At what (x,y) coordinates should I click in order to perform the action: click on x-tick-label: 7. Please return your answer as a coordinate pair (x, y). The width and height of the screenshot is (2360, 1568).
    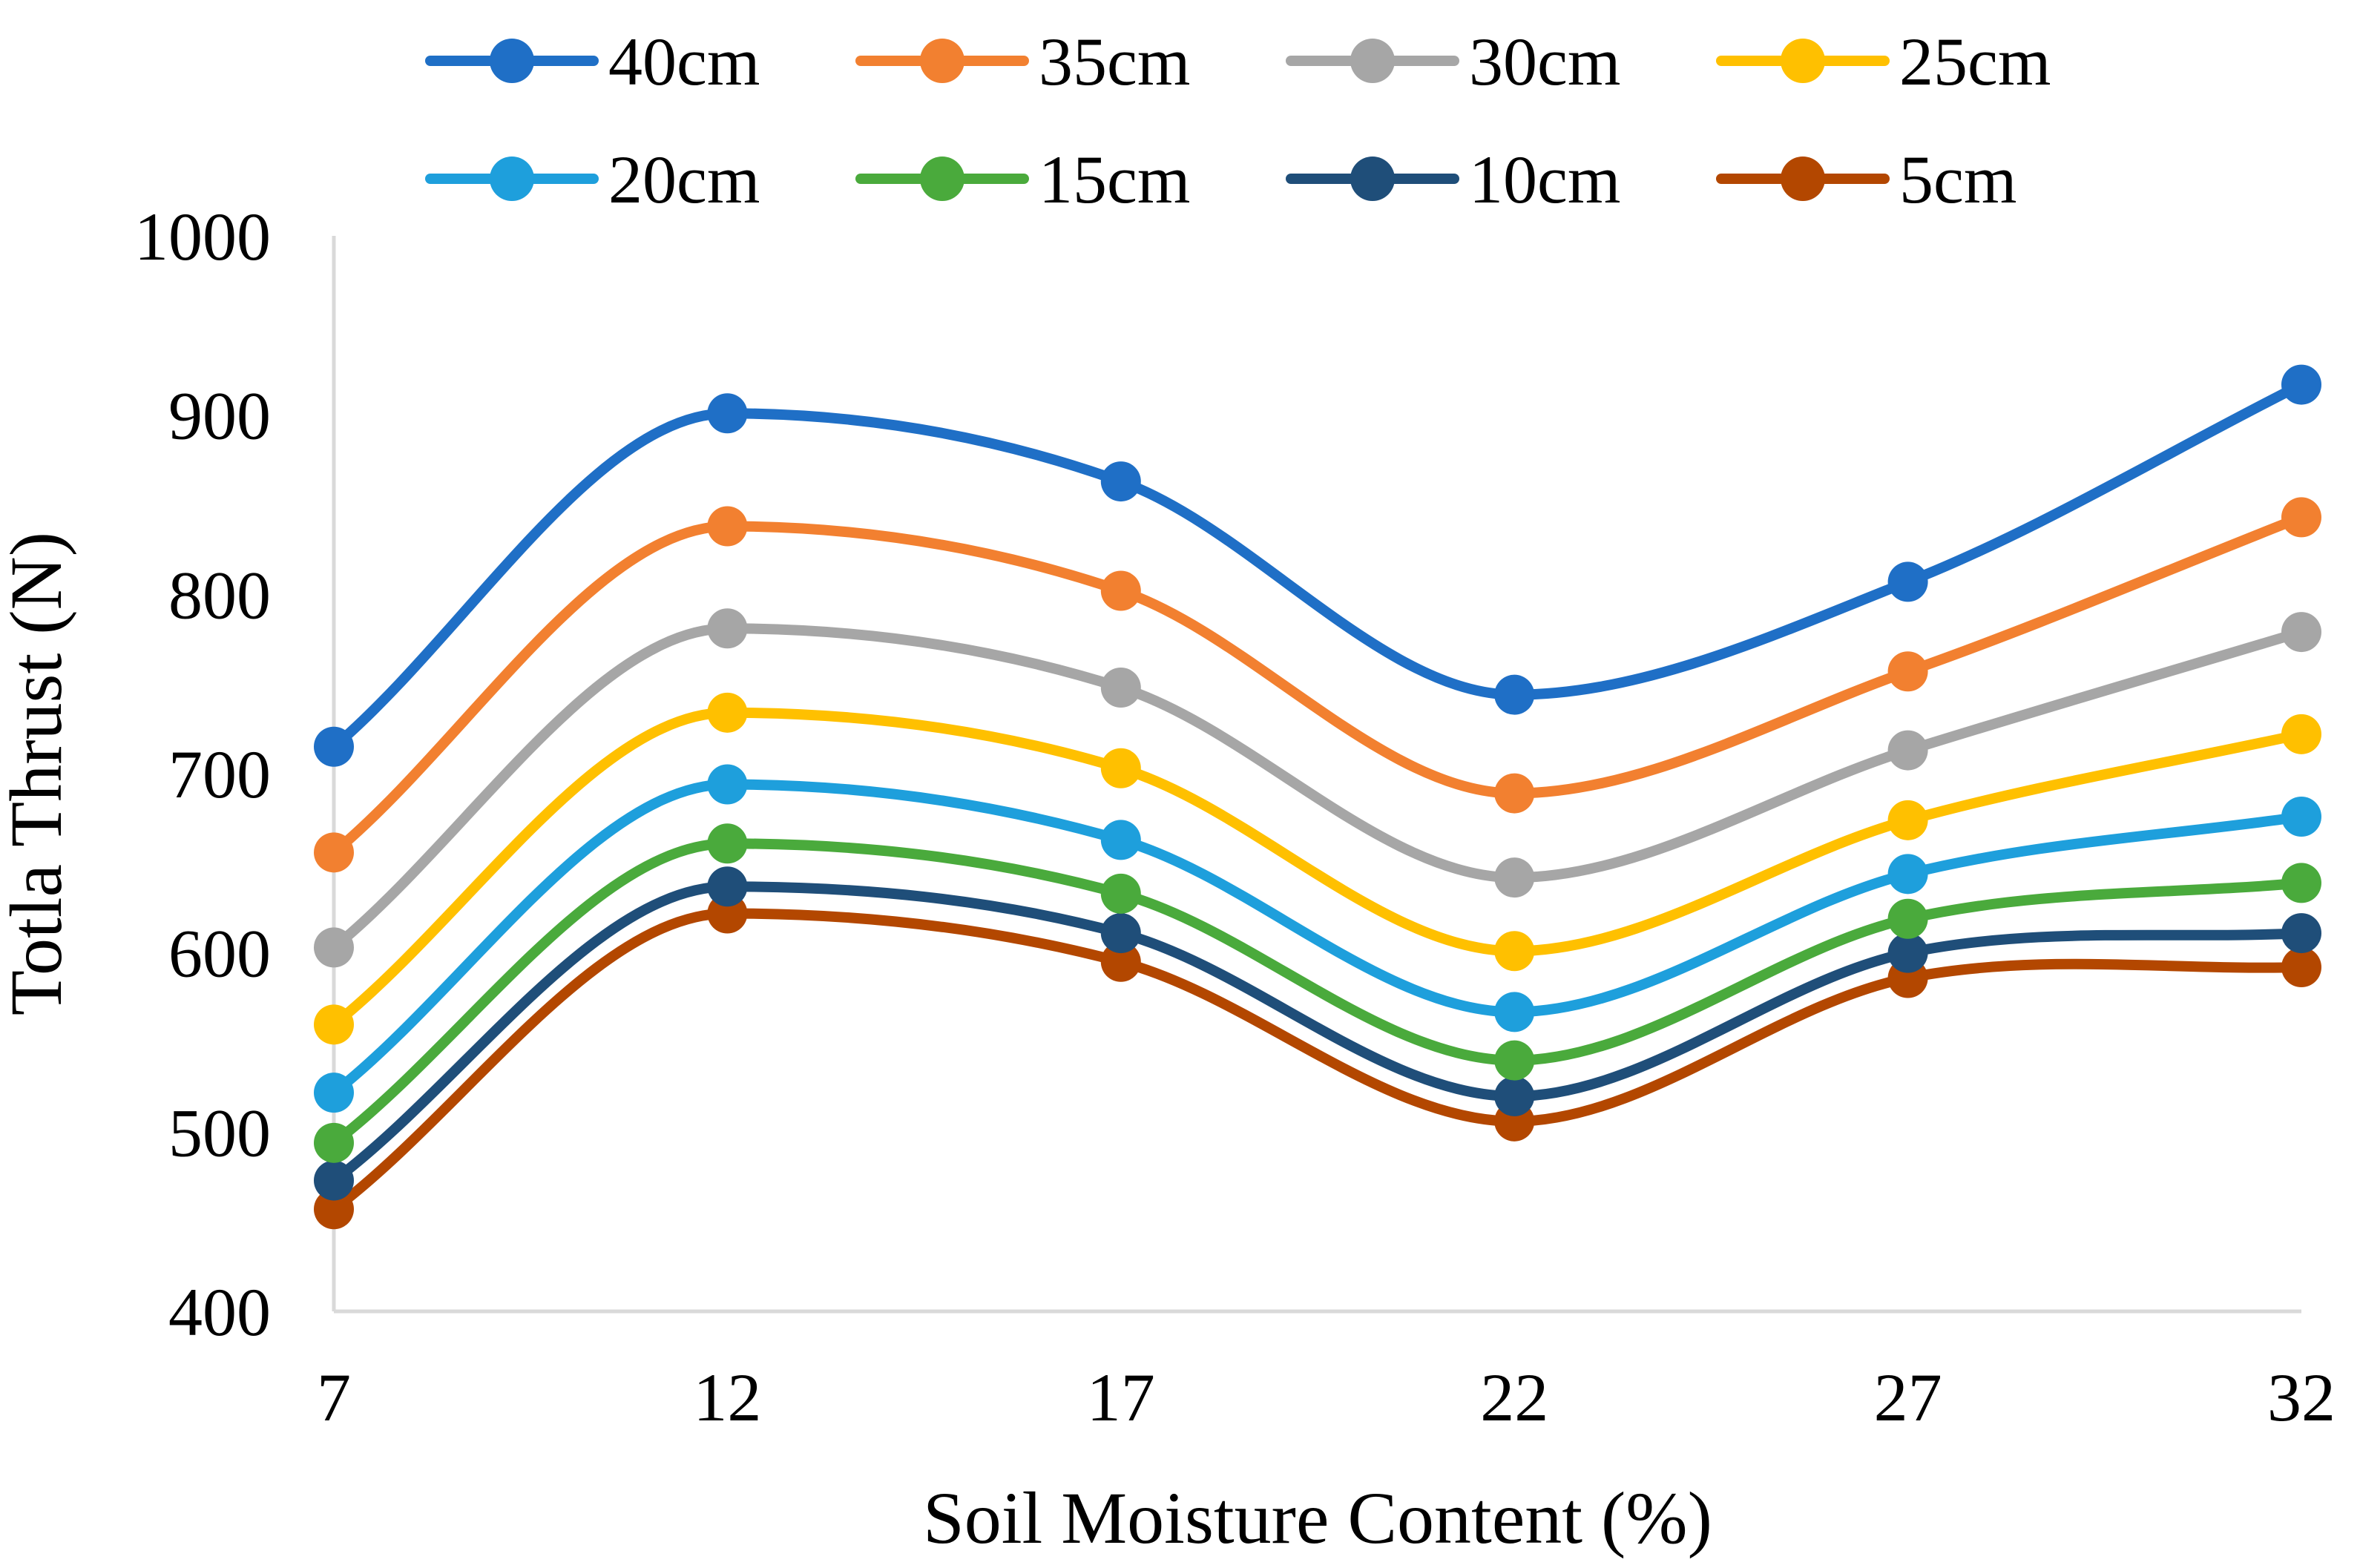
    Looking at the image, I should click on (334, 1398).